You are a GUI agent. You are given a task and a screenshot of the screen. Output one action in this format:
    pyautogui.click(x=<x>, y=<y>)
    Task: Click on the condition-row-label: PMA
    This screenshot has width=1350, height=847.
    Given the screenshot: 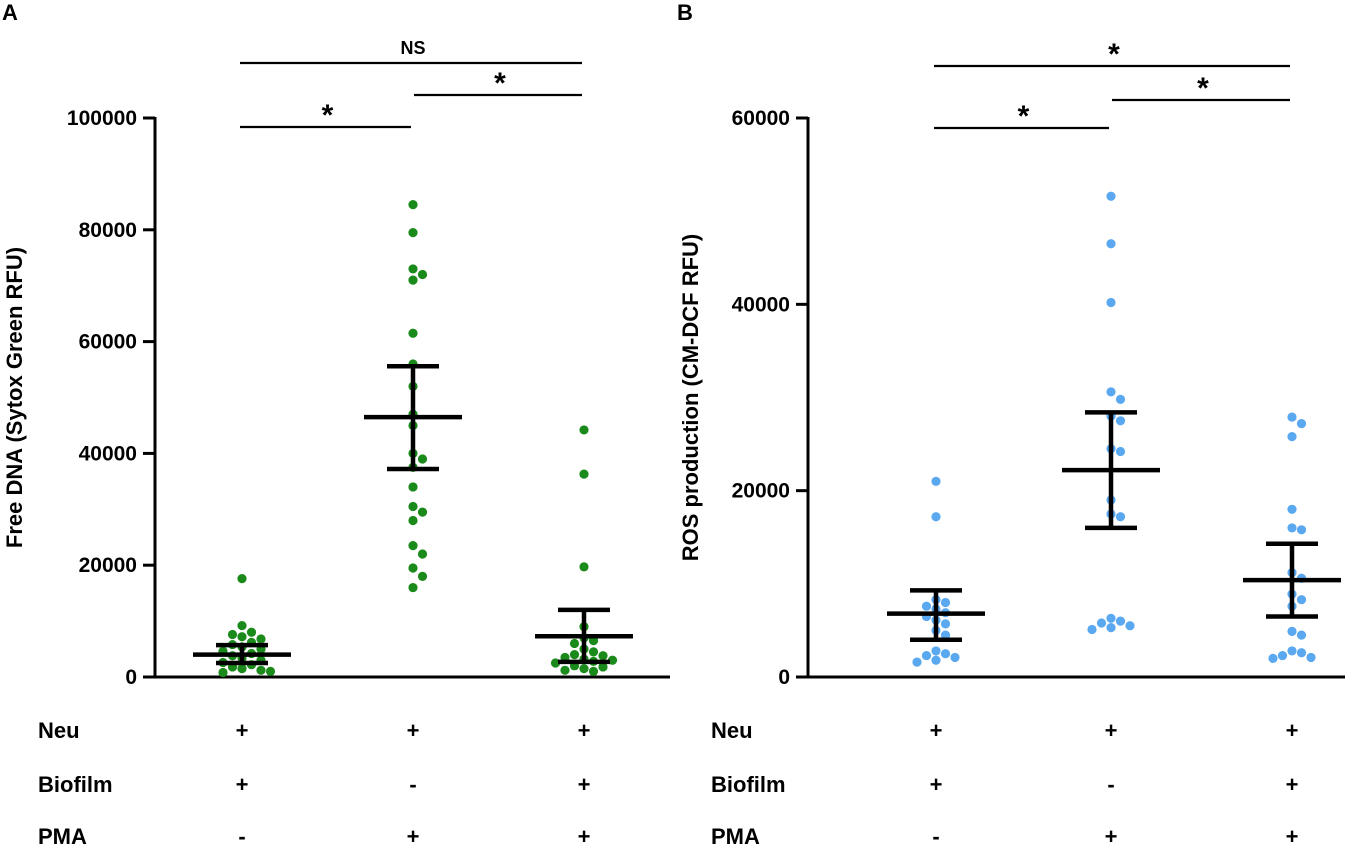 What is the action you would take?
    pyautogui.click(x=735, y=835)
    